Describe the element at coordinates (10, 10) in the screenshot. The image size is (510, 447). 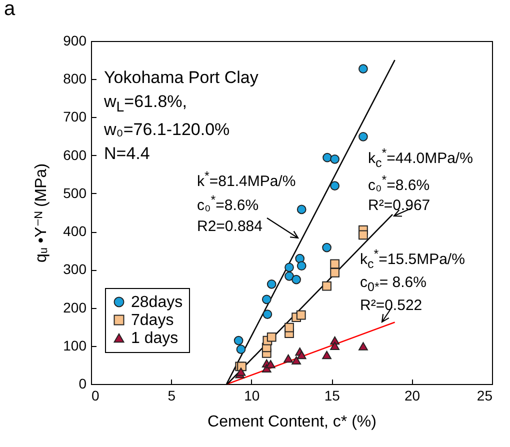
I see `chart-title: a` at that location.